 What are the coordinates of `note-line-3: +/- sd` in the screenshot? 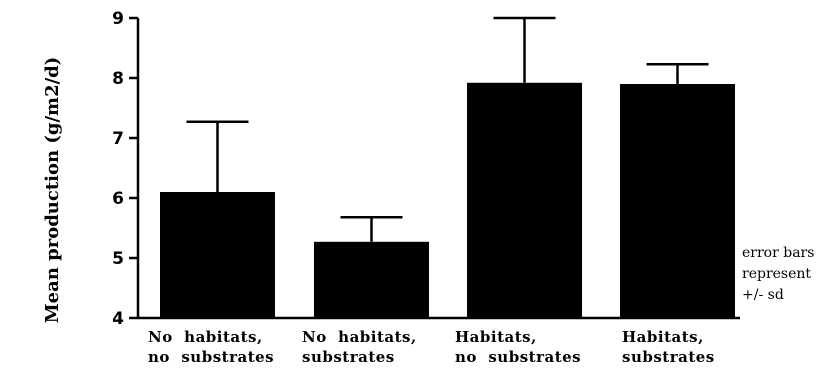 It's located at (763, 295).